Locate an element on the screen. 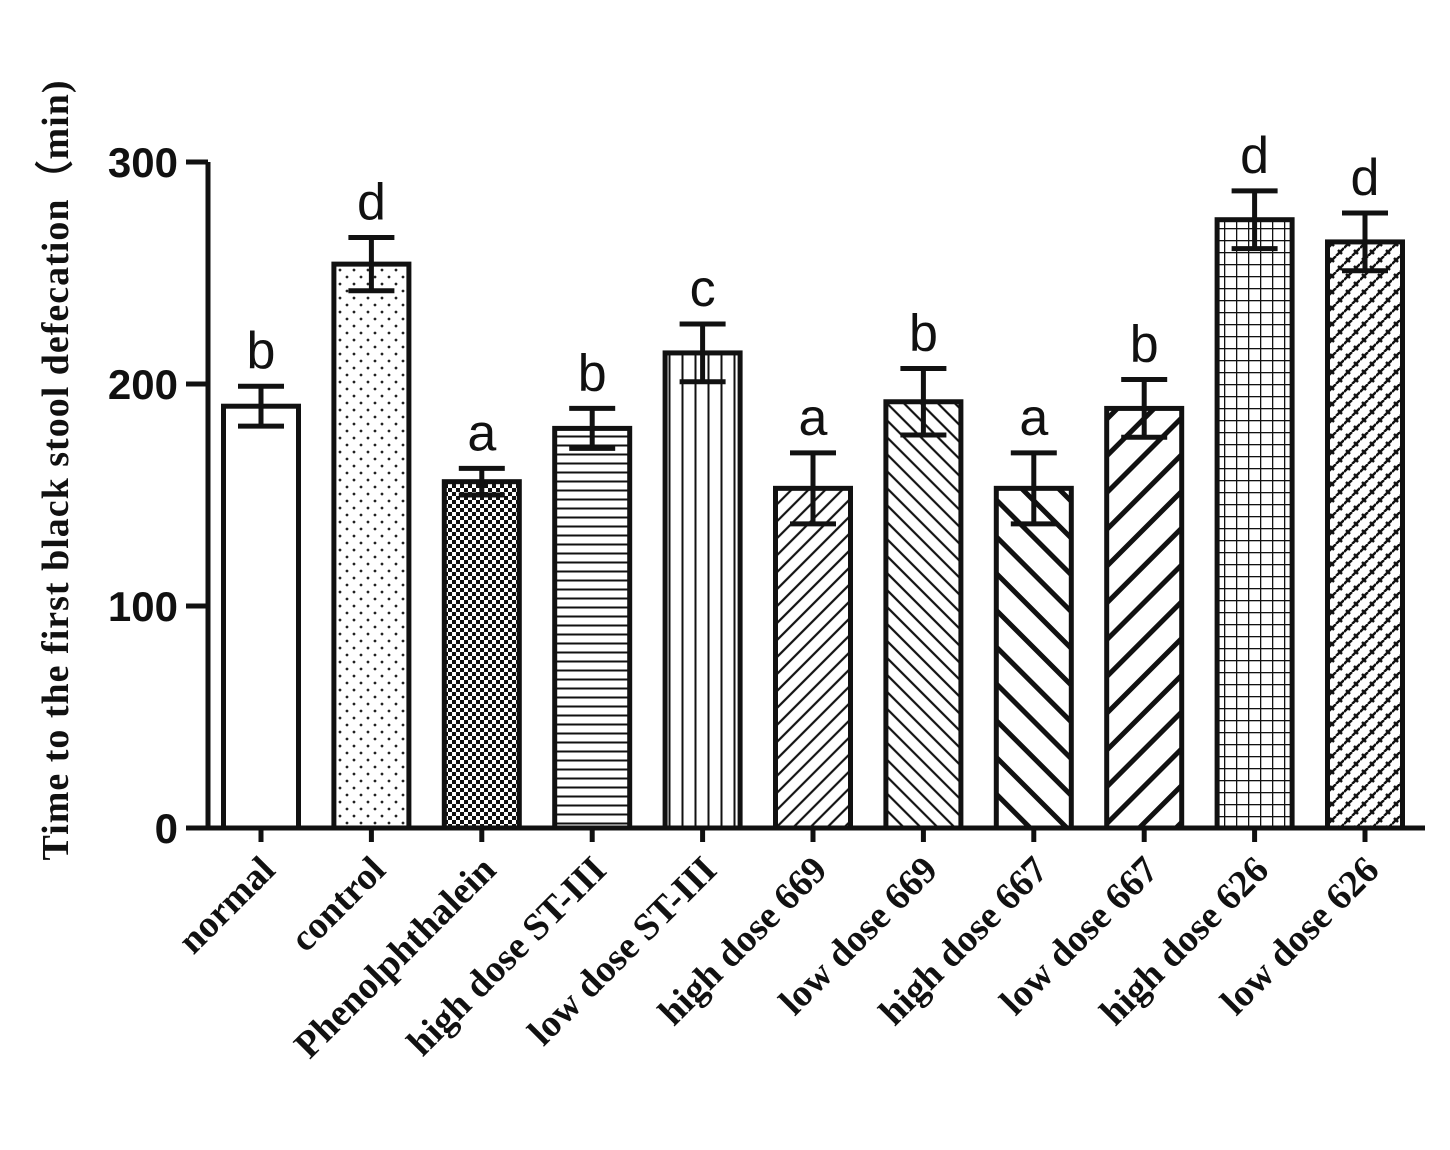  y-tick-label-2: 200 is located at coordinates (143, 384).